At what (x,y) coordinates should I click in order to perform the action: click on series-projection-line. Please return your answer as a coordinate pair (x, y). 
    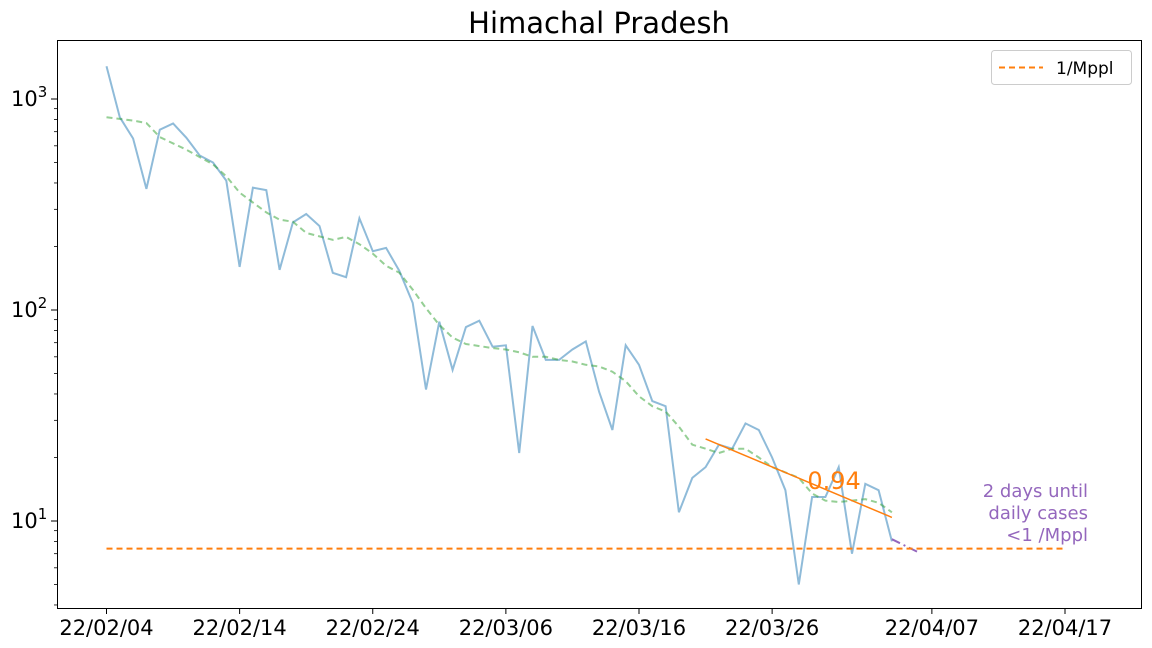
    Looking at the image, I should click on (905, 546).